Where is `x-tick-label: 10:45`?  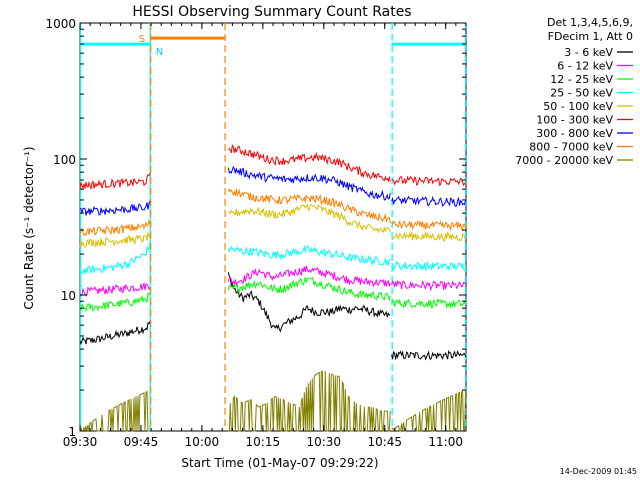 x-tick-label: 10:45 is located at coordinates (384, 442).